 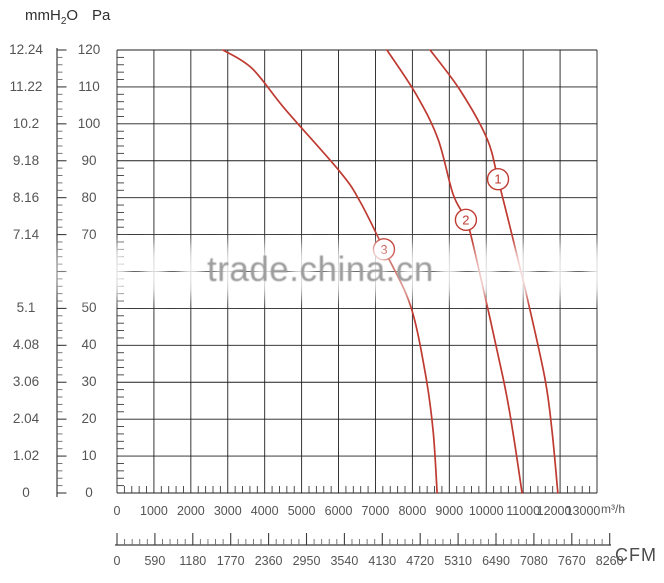 What do you see at coordinates (636, 555) in the screenshot?
I see `cfm-axis-unit-label: CFM` at bounding box center [636, 555].